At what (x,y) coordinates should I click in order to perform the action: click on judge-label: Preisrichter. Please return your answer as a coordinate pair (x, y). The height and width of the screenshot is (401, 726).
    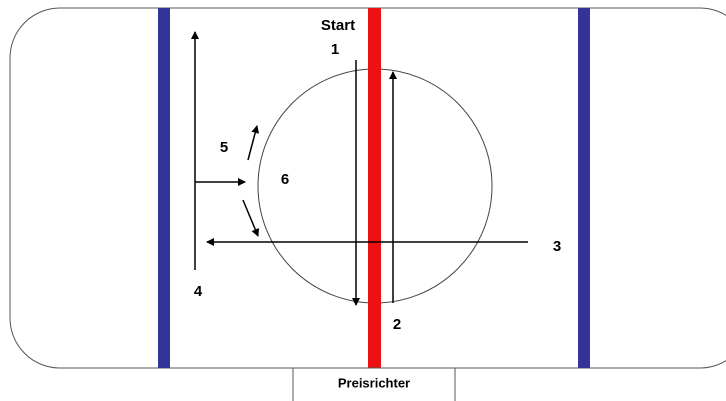
    Looking at the image, I should click on (374, 382).